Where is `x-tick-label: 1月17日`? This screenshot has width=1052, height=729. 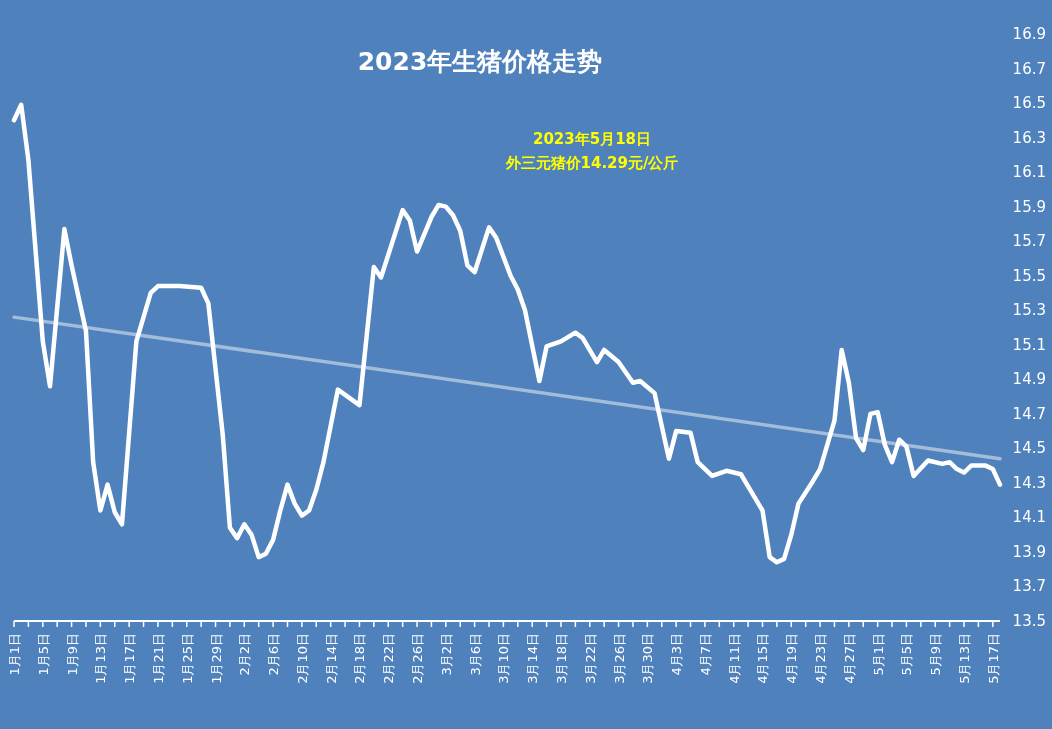
x-tick-label: 1月17日 is located at coordinates (130, 658).